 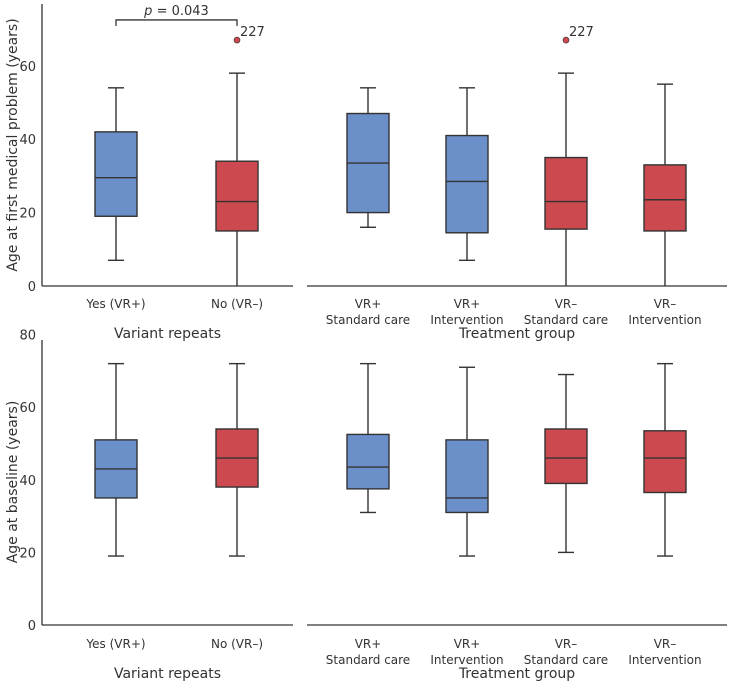 I want to click on box-2: 227 VR– Standard care, so click(x=566, y=176).